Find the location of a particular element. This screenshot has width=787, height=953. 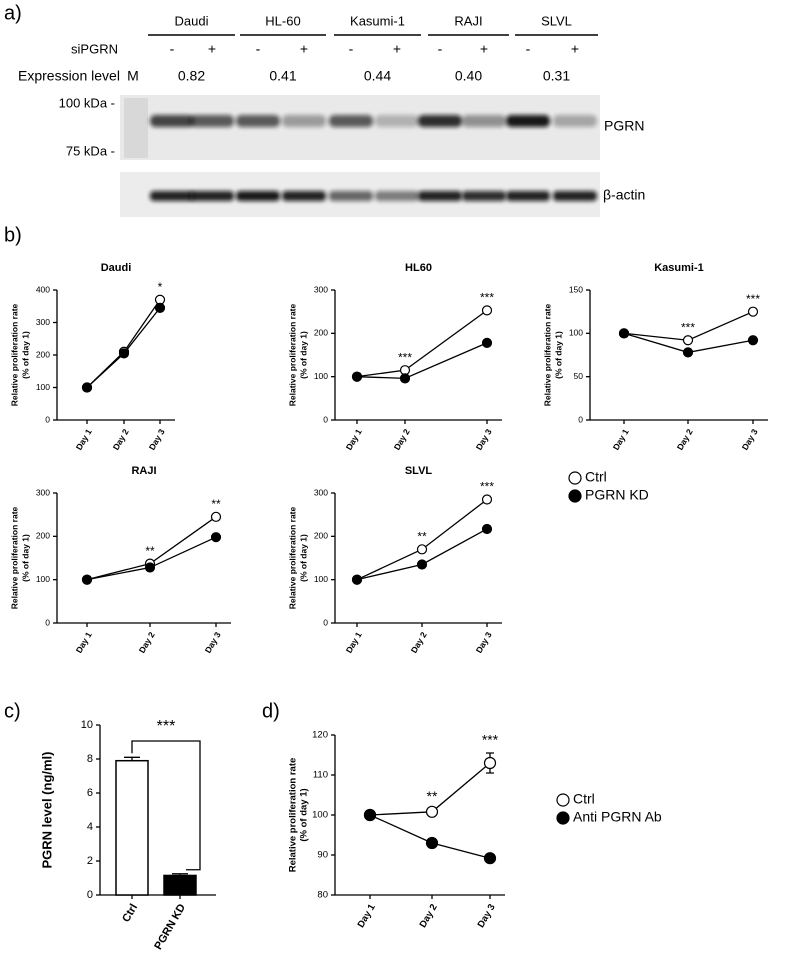

y-tick-label: 90 is located at coordinates (322, 855).